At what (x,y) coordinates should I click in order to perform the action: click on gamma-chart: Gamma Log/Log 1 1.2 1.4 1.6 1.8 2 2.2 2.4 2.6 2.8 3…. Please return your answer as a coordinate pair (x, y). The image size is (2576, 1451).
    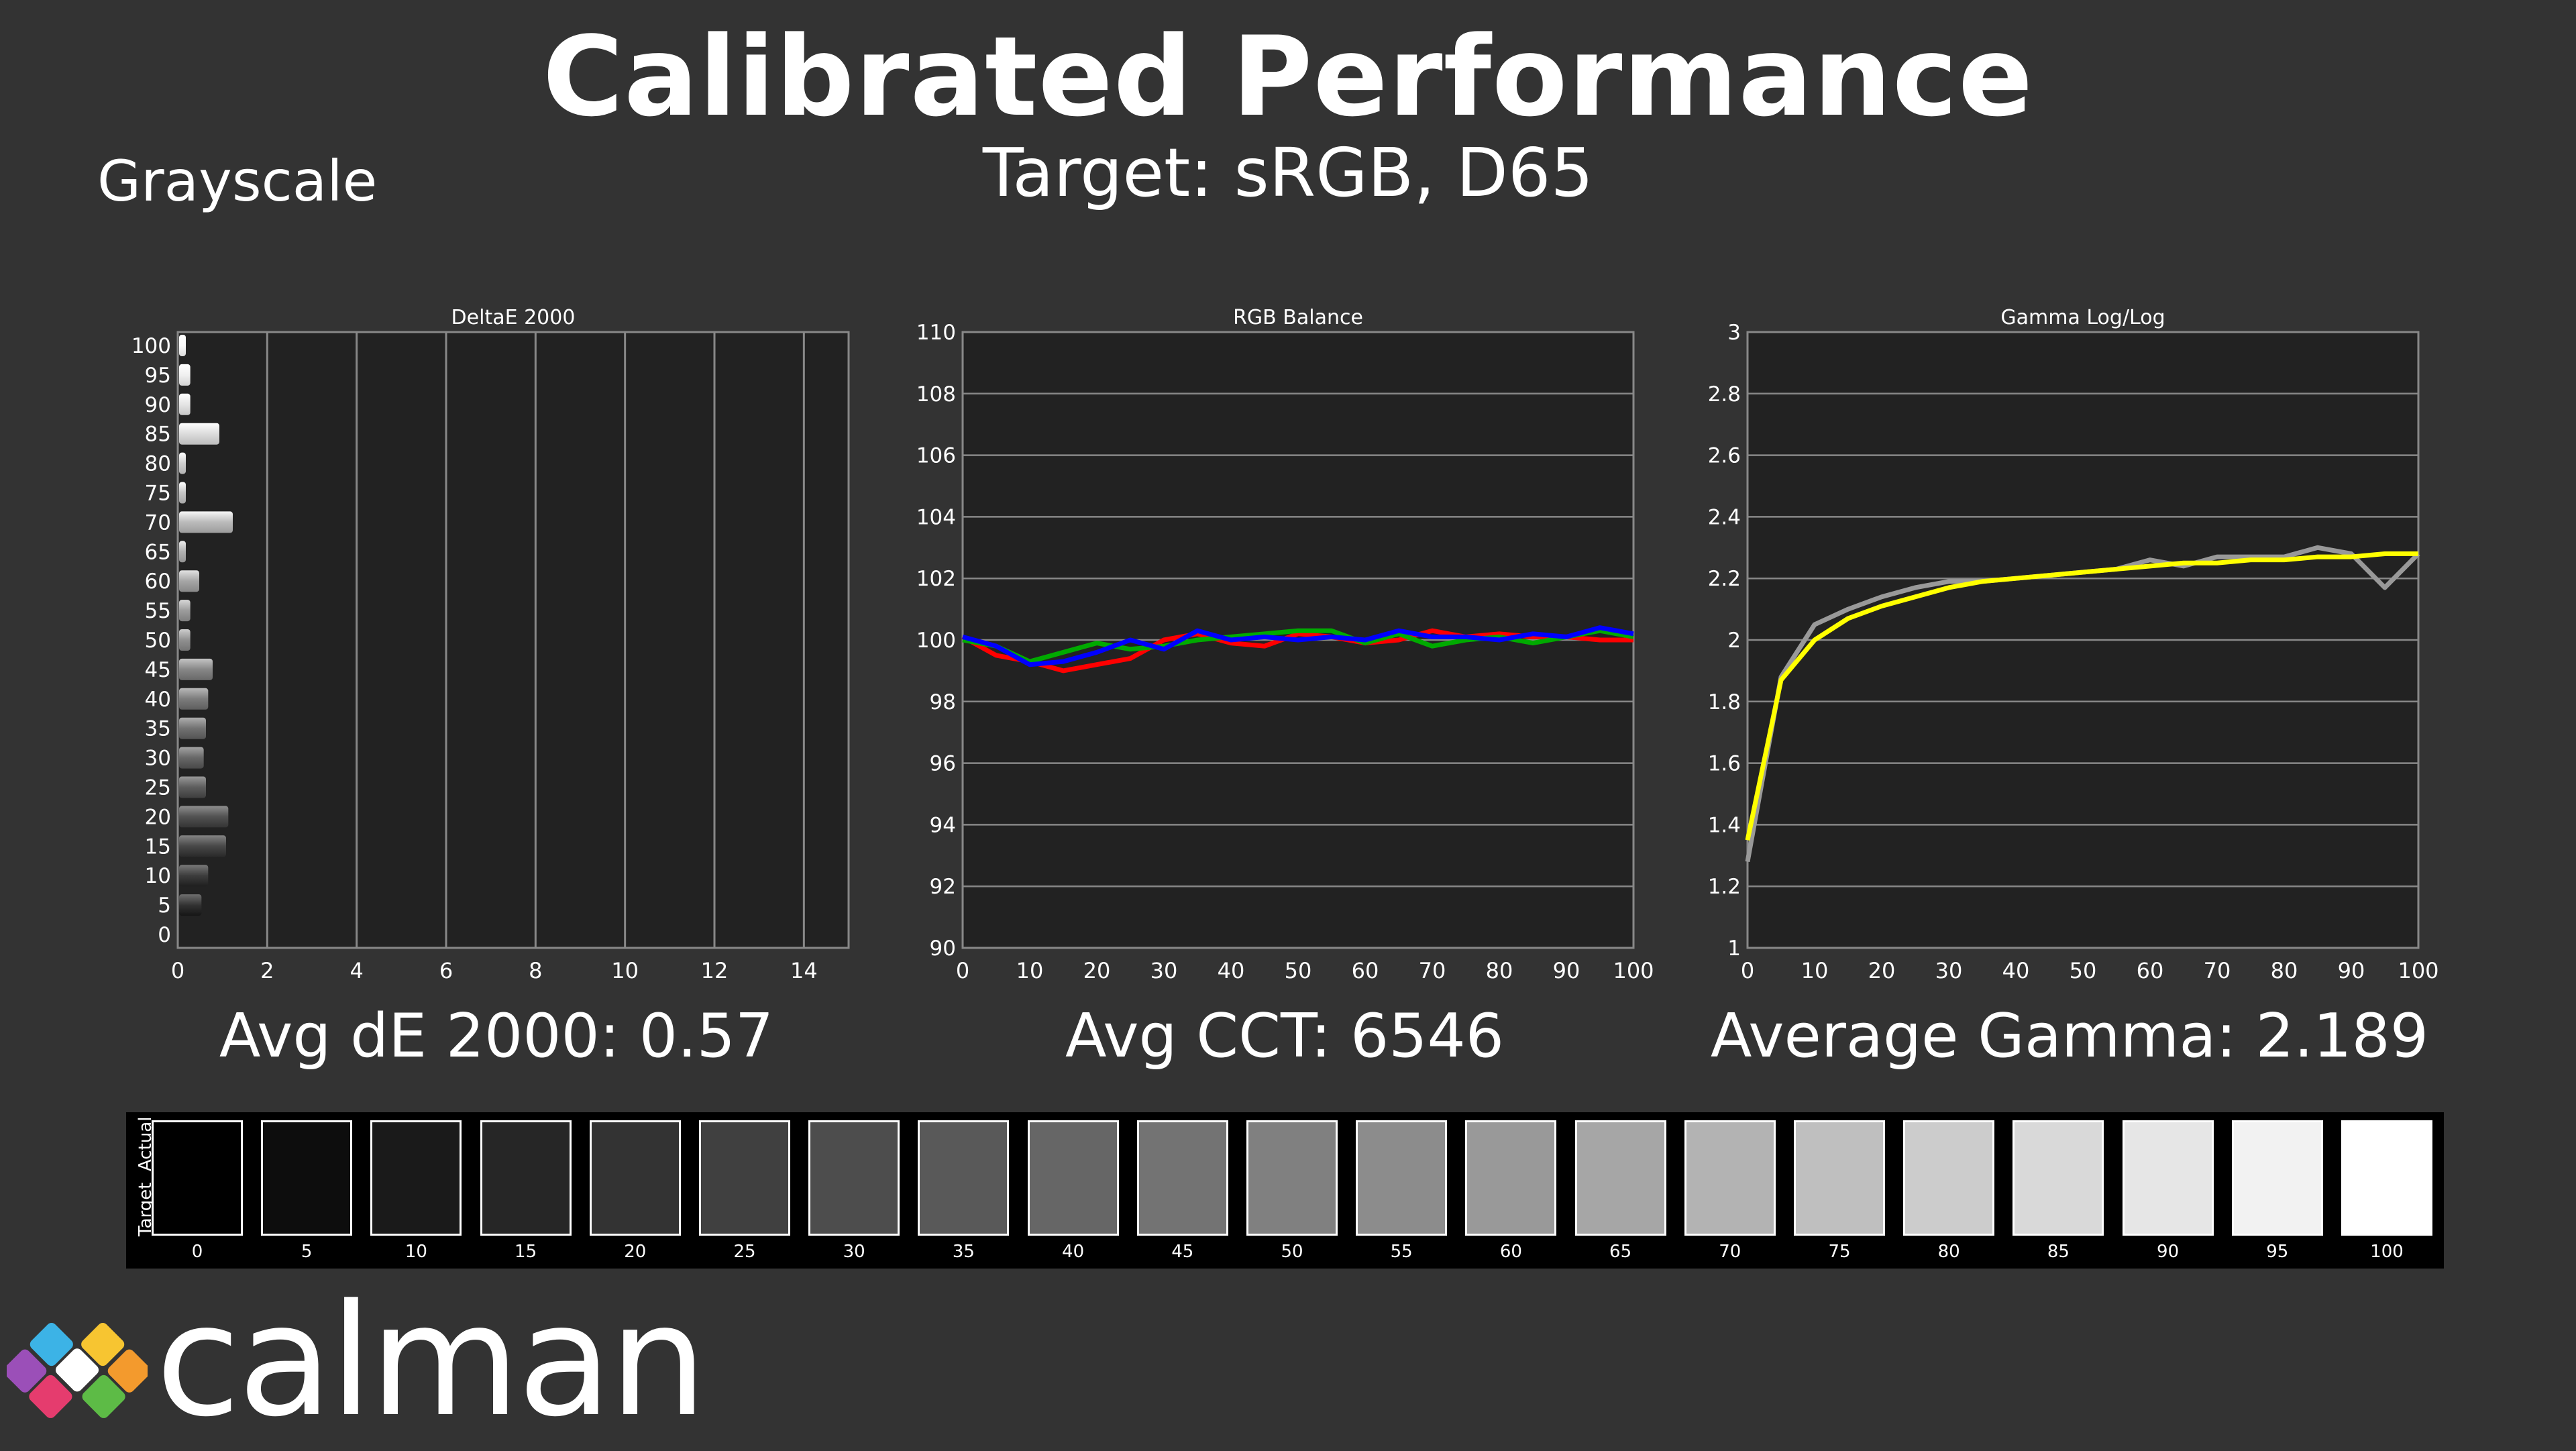
    Looking at the image, I should click on (2073, 644).